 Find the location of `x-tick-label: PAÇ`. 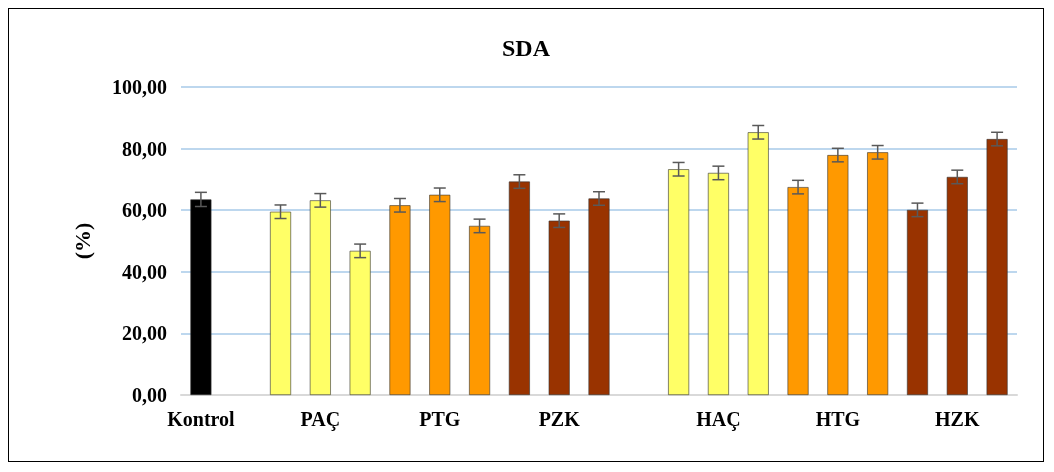

x-tick-label: PAÇ is located at coordinates (320, 419).